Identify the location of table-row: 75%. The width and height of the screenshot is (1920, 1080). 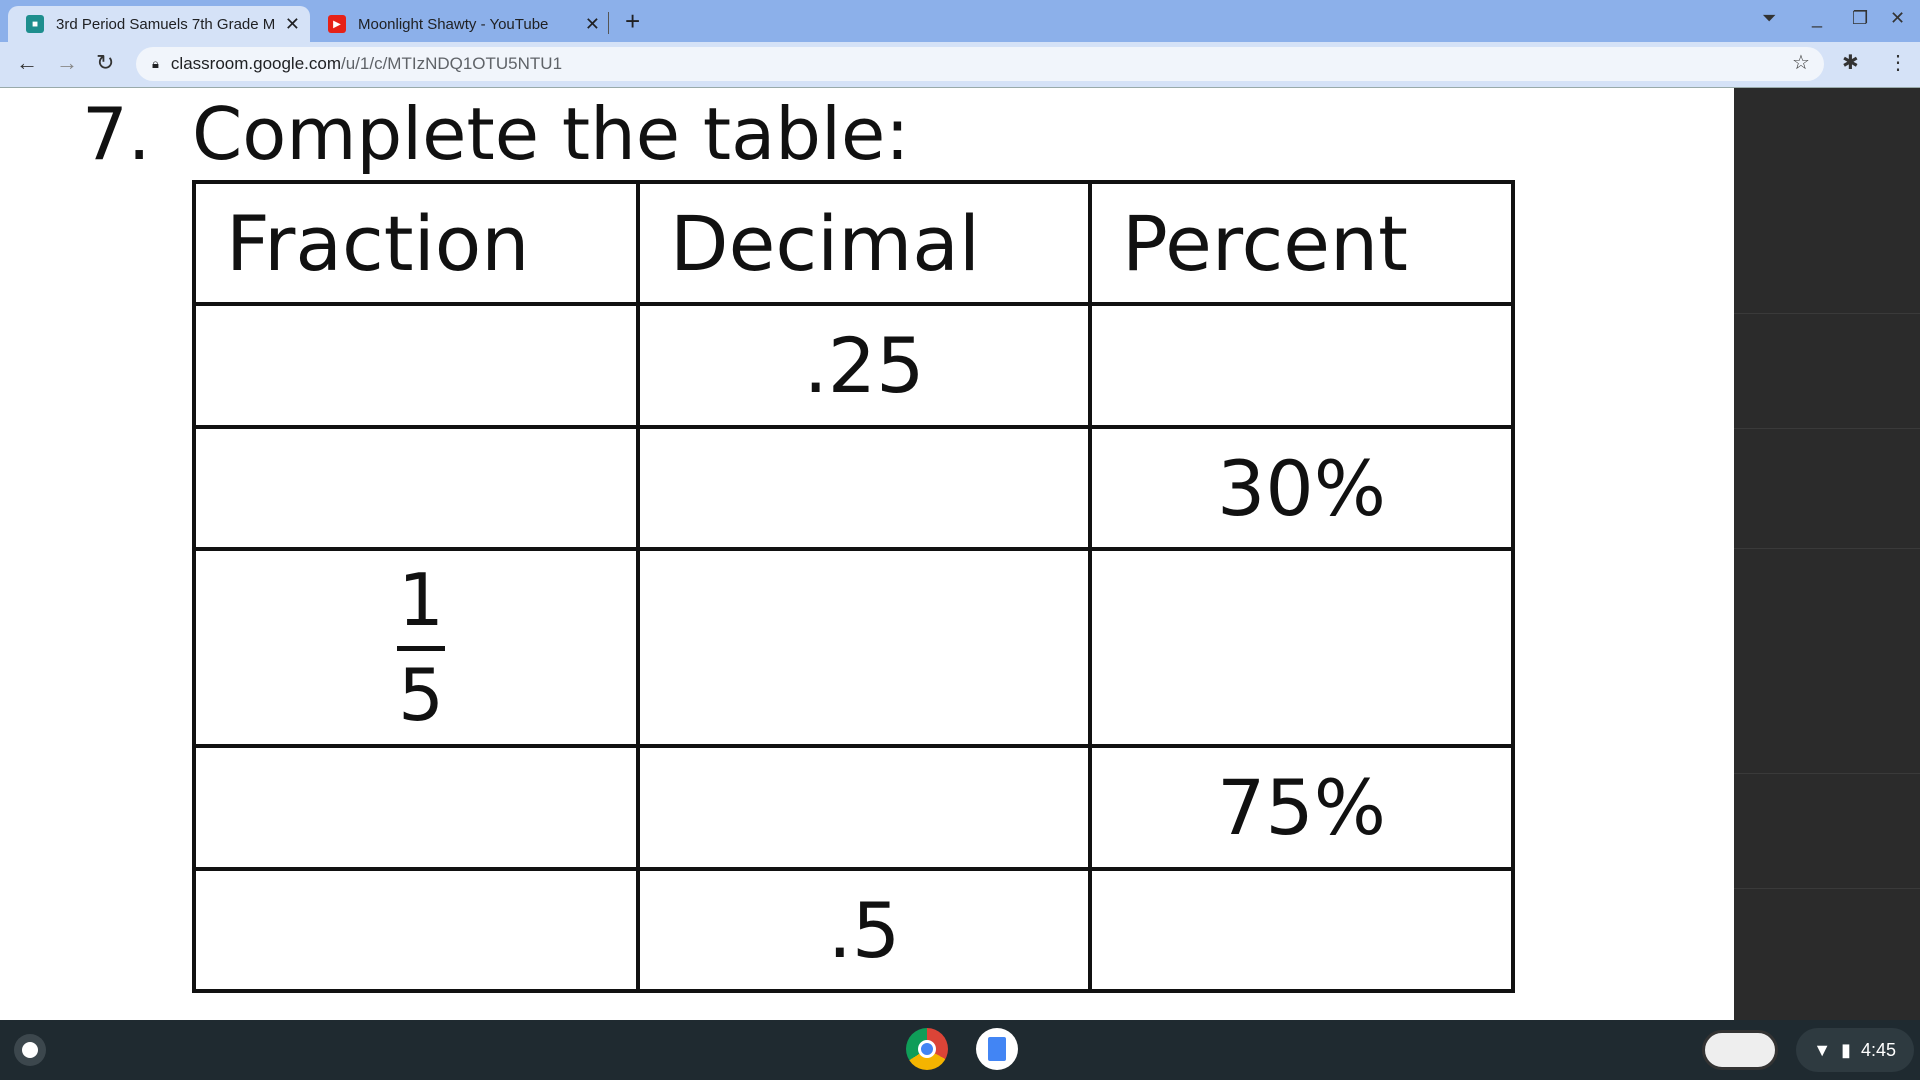
(853, 807).